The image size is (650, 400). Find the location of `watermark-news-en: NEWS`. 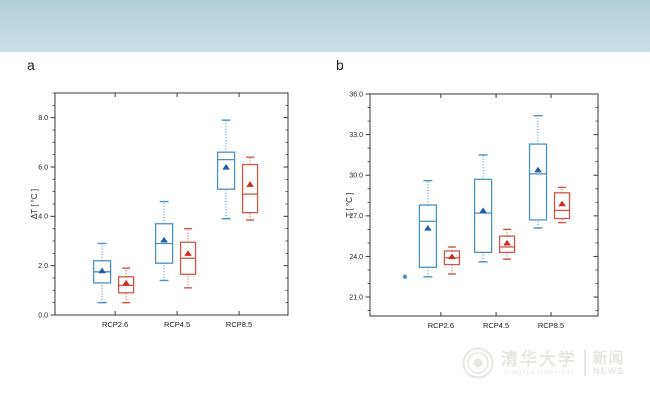

watermark-news-en: NEWS is located at coordinates (608, 370).